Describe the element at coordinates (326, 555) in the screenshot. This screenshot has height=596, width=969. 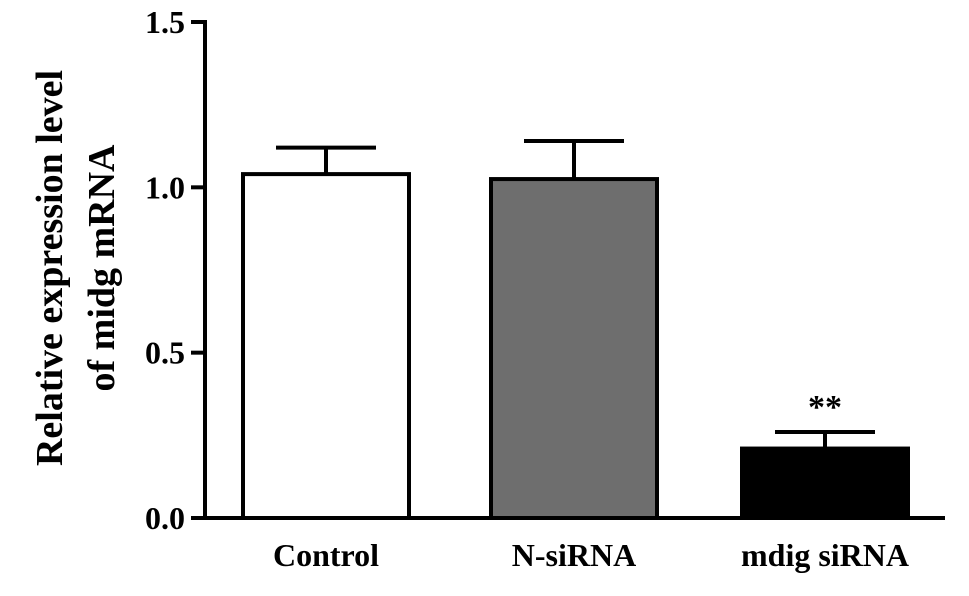
I see `x-tick-label-1: Control` at that location.